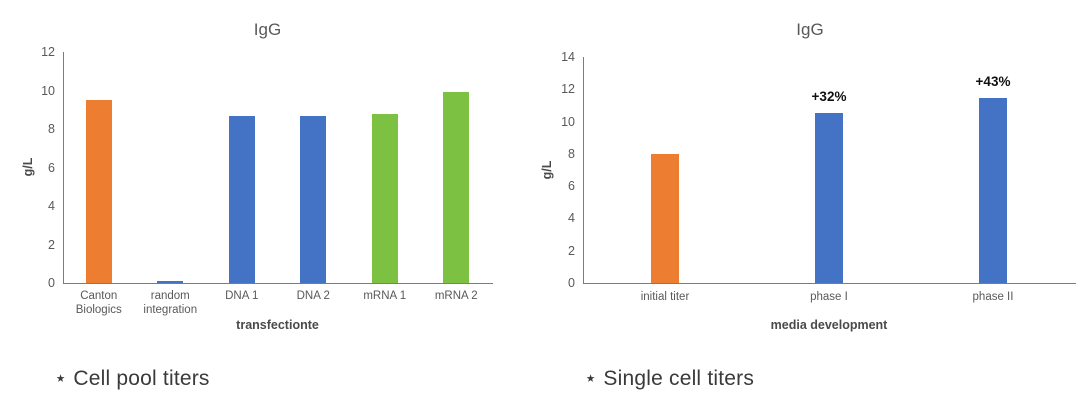  What do you see at coordinates (385, 296) in the screenshot?
I see `x-category-label: mRNA 1` at bounding box center [385, 296].